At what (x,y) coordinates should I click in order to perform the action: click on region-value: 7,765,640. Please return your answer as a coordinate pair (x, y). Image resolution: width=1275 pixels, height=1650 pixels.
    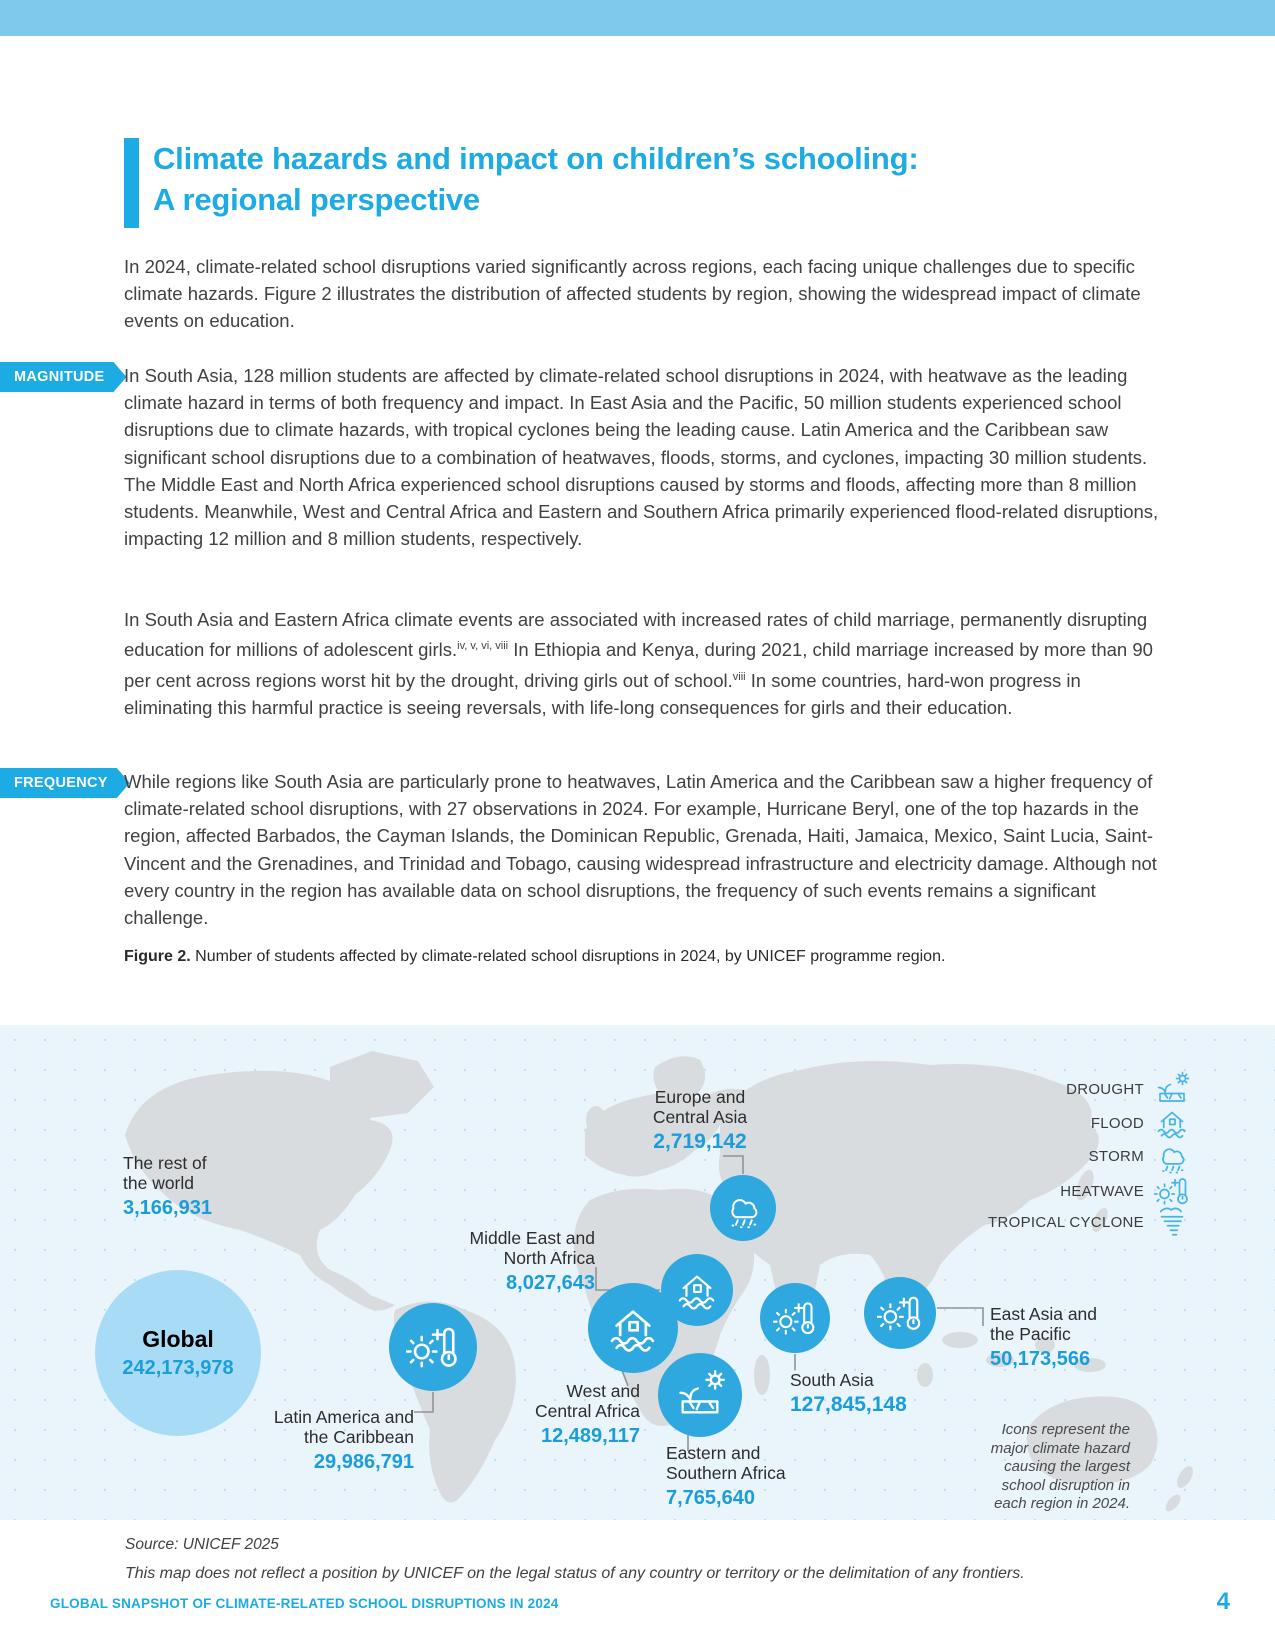
    Looking at the image, I should click on (710, 1498).